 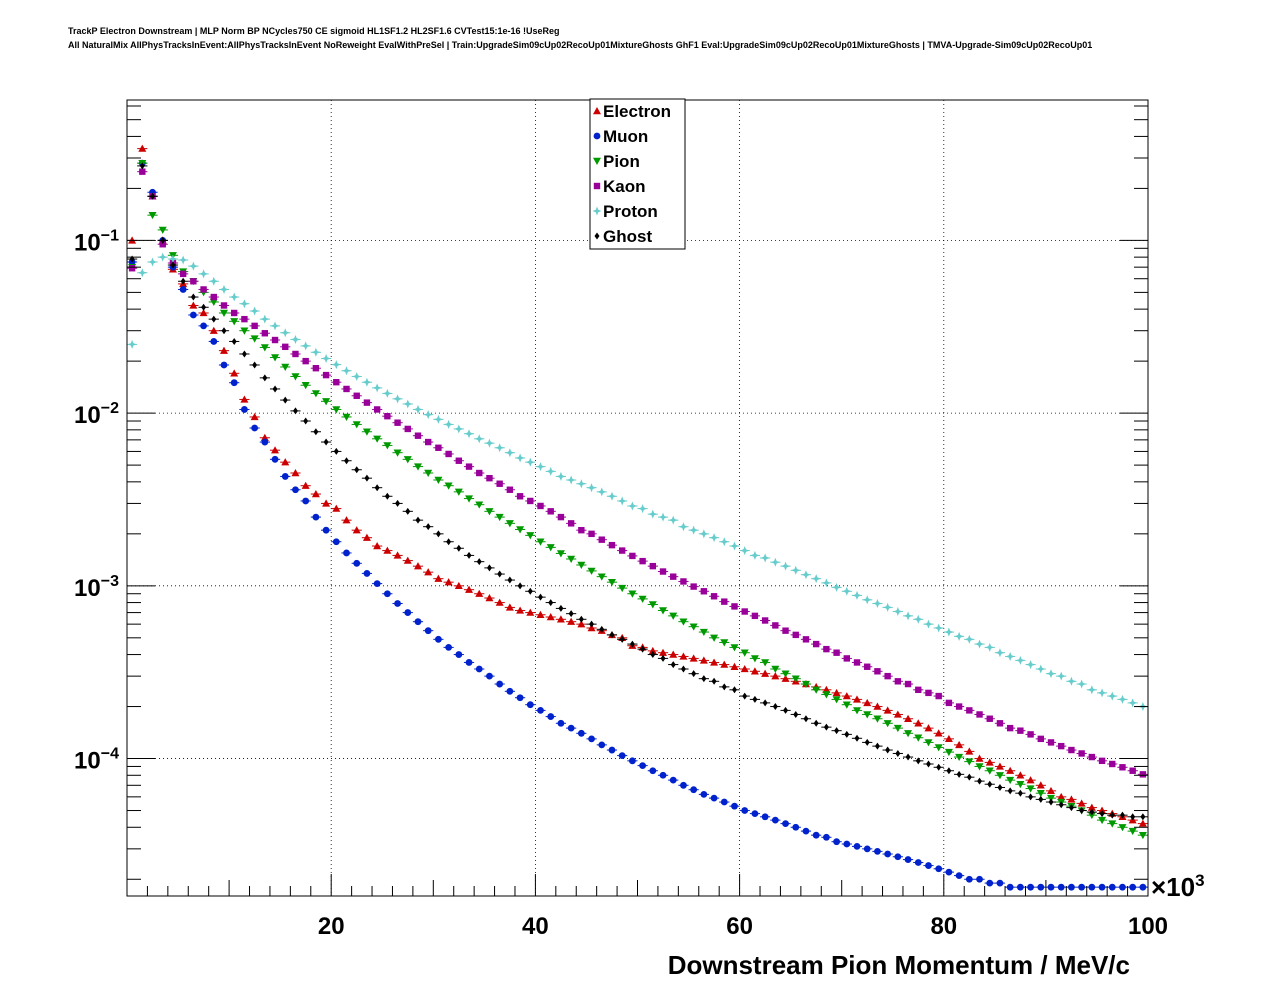 I want to click on y-tick-base: 10, so click(x=87, y=761).